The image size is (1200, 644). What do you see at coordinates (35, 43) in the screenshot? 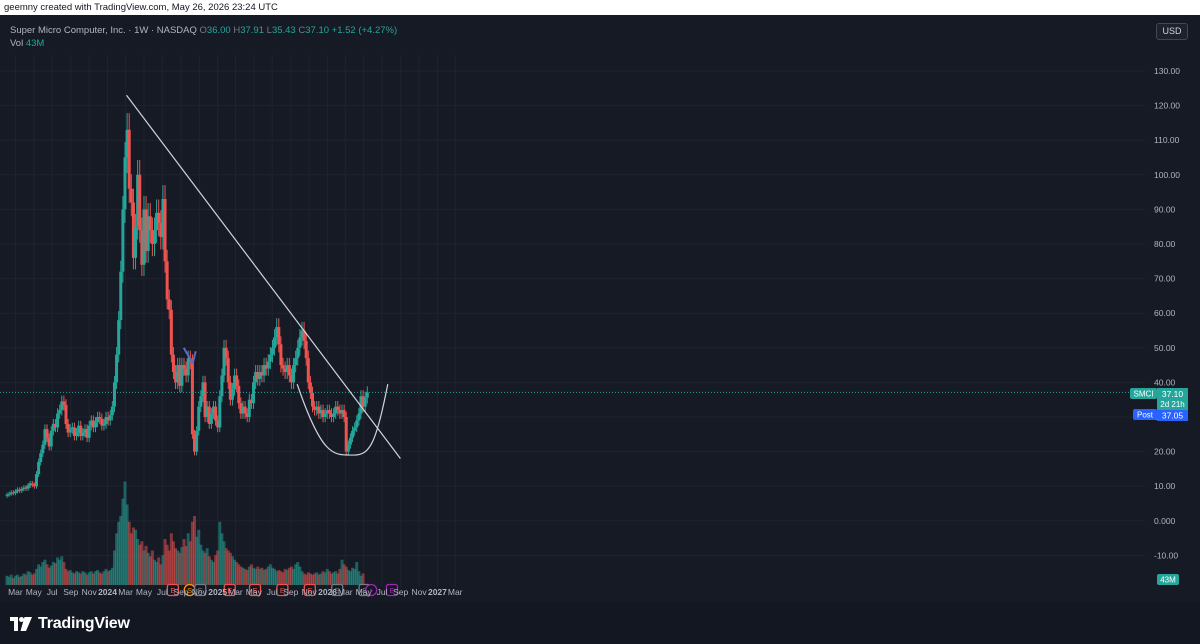
I see `volume-value: 43M` at bounding box center [35, 43].